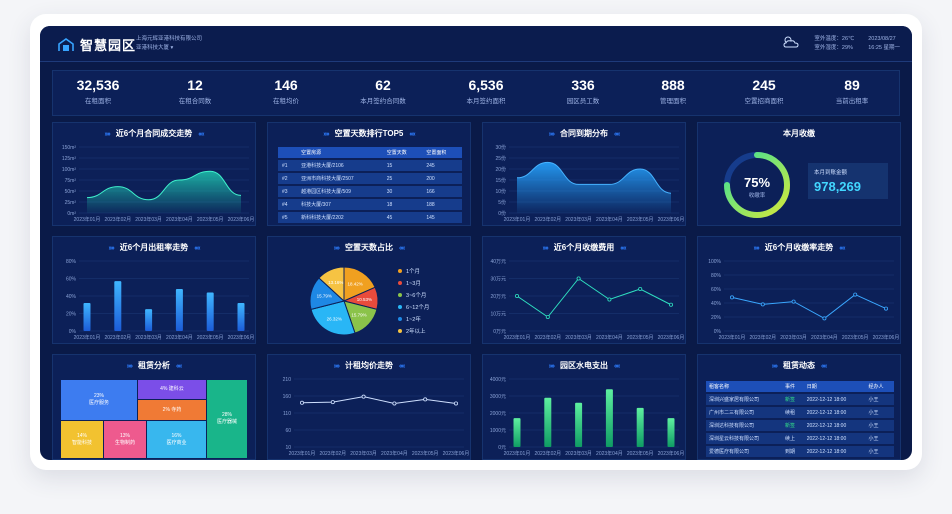 The width and height of the screenshot is (952, 514). Describe the element at coordinates (833, 48) in the screenshot. I see `weather-humidity: 室外湿度：29%` at that location.